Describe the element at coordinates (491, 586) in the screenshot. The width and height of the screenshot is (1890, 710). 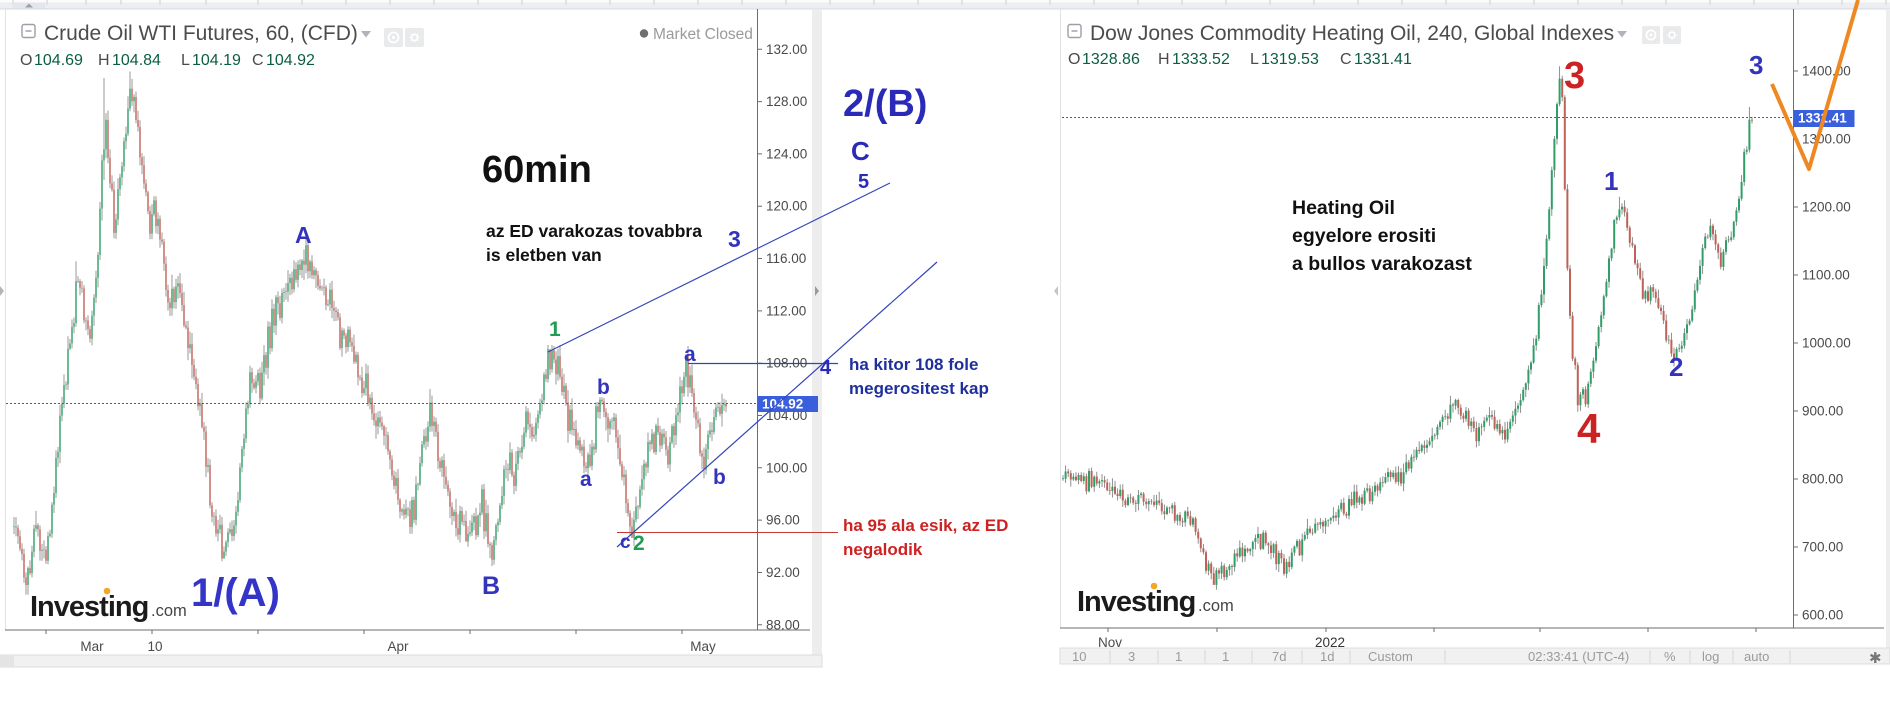
I see `svg-text: B` at that location.